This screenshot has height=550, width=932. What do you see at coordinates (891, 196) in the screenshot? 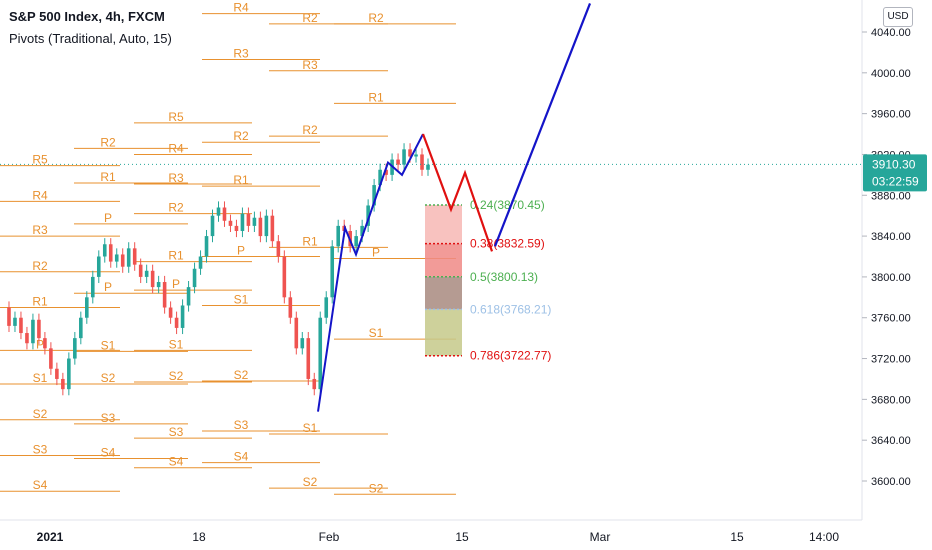
I see `y-tick-label: 3880.00` at bounding box center [891, 196].